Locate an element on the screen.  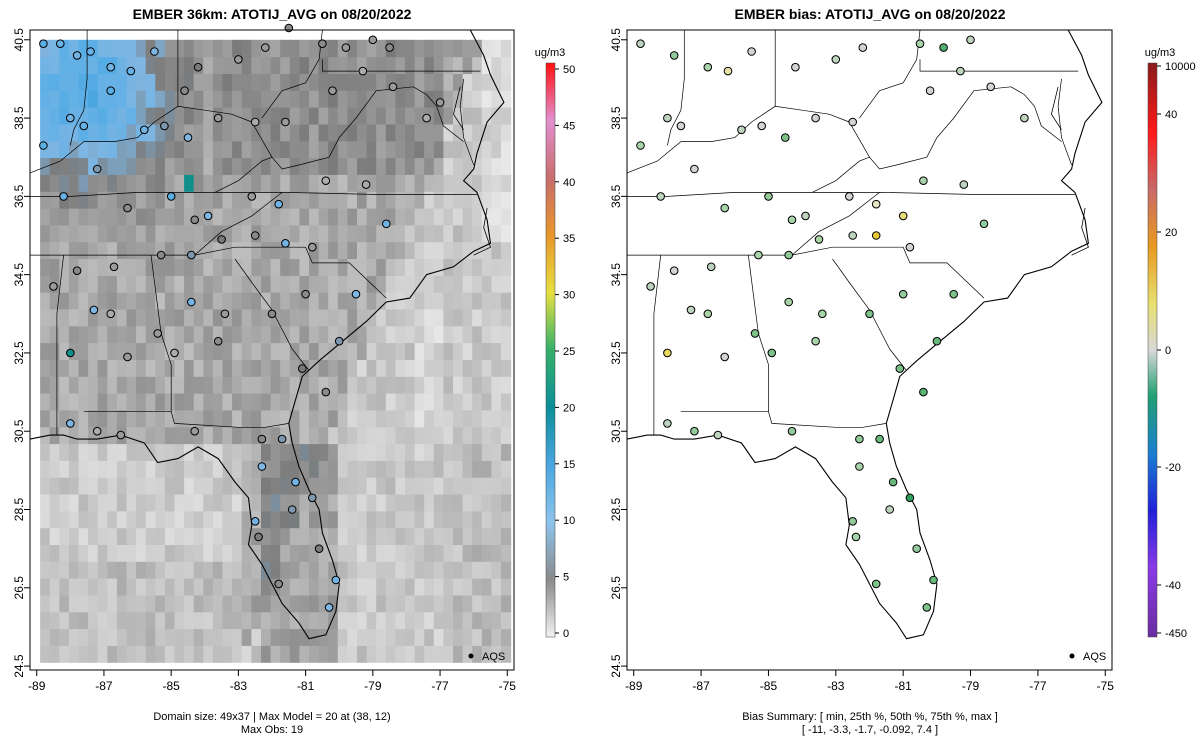
y-tick-label: 26.5 is located at coordinates (19, 588).